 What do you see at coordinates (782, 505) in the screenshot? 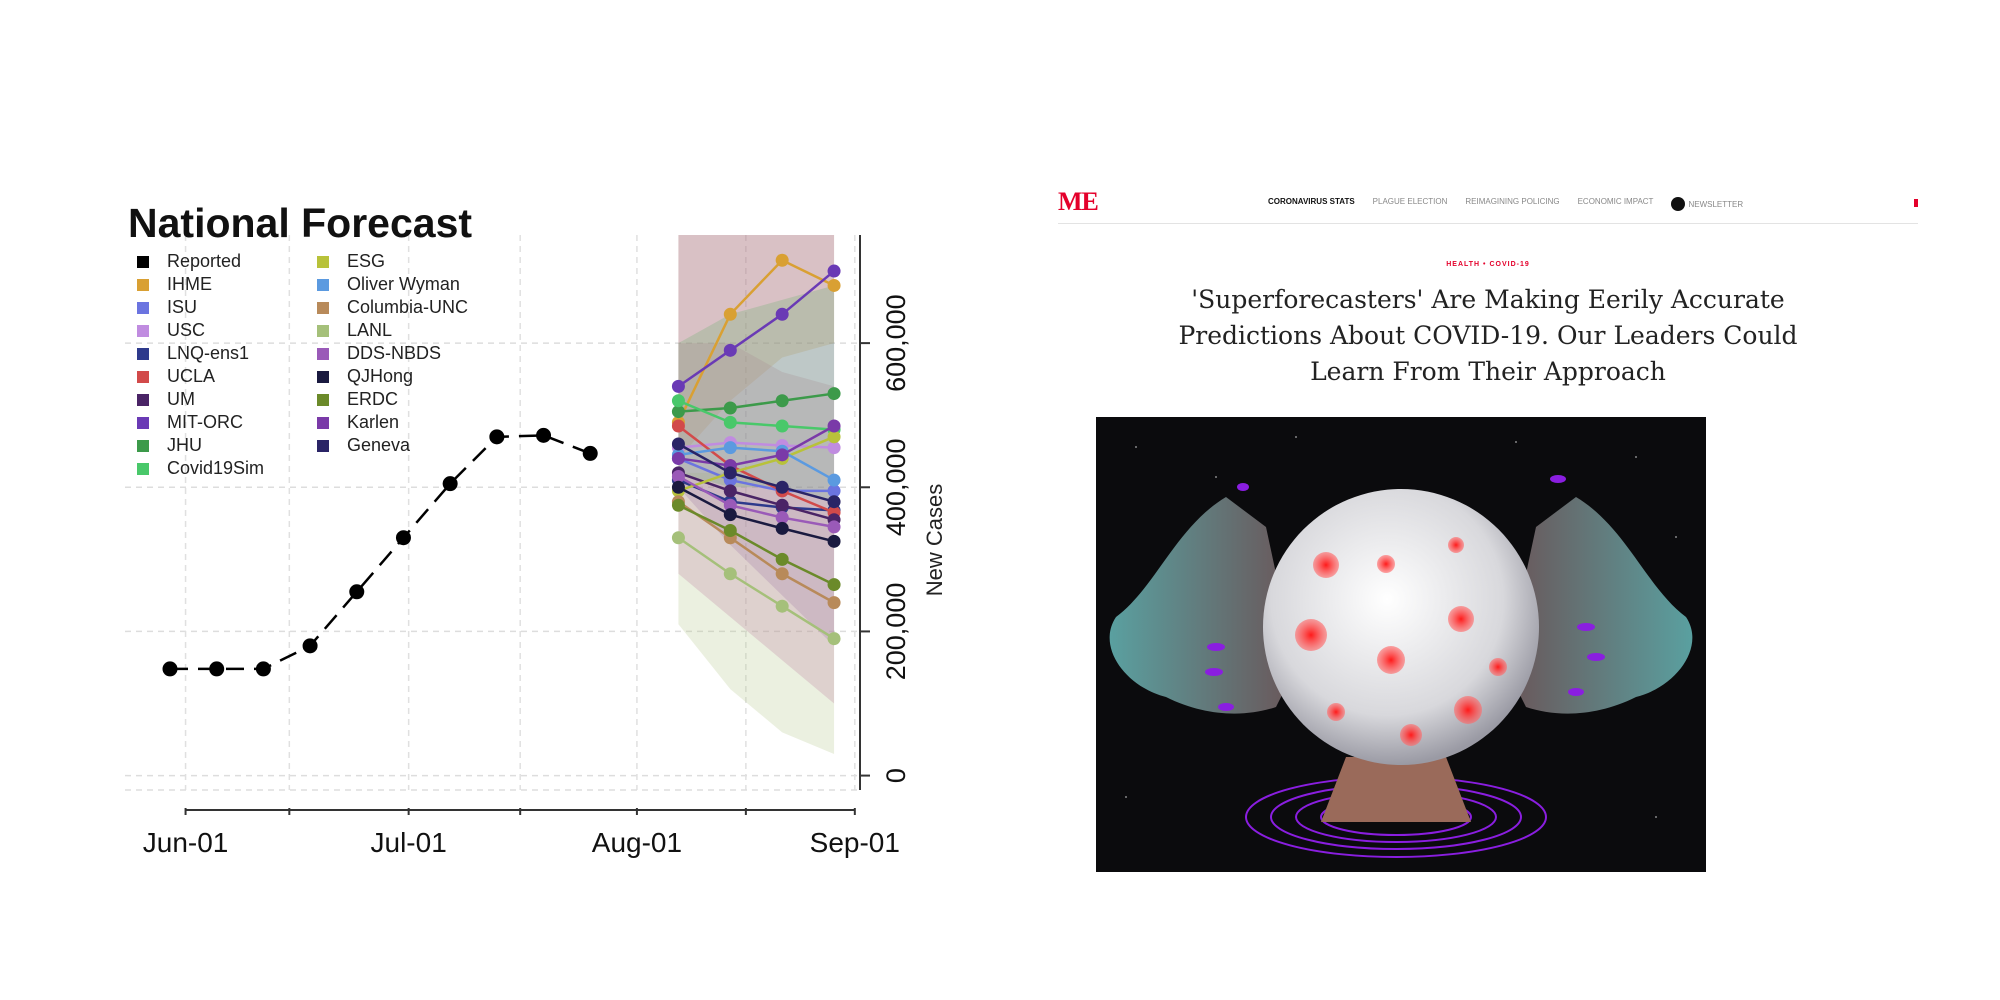
I see `series-point-um` at bounding box center [782, 505].